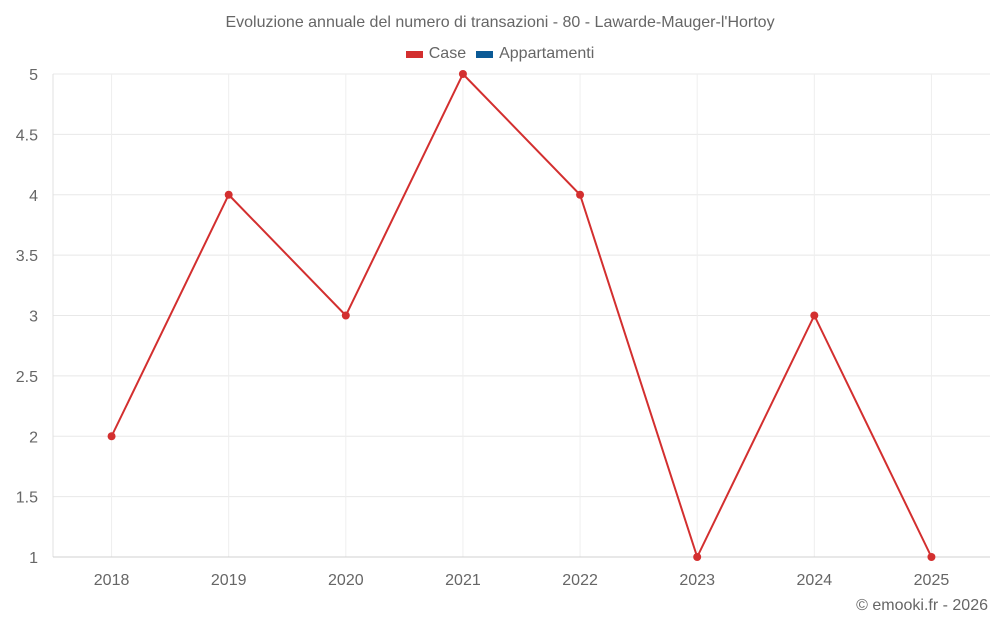 Image resolution: width=1000 pixels, height=625 pixels. Describe the element at coordinates (697, 580) in the screenshot. I see `x-tick-label: 2023` at that location.